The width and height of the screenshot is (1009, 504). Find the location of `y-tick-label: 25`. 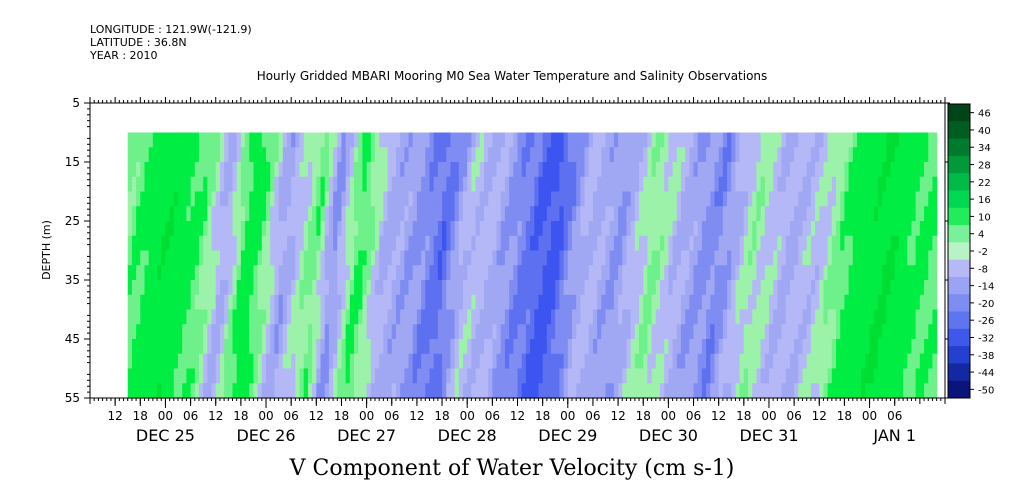

y-tick-label: 25 is located at coordinates (72, 221).